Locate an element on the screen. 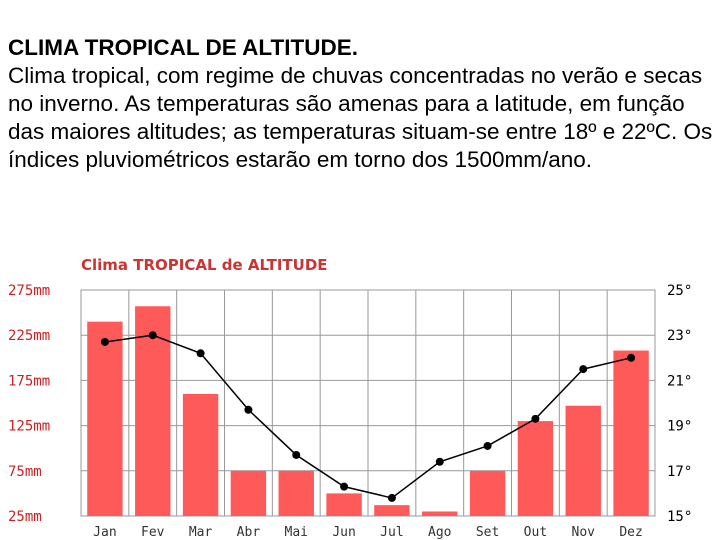 Image resolution: width=720 pixels, height=540 pixels. temp-point-ago is located at coordinates (439, 461).